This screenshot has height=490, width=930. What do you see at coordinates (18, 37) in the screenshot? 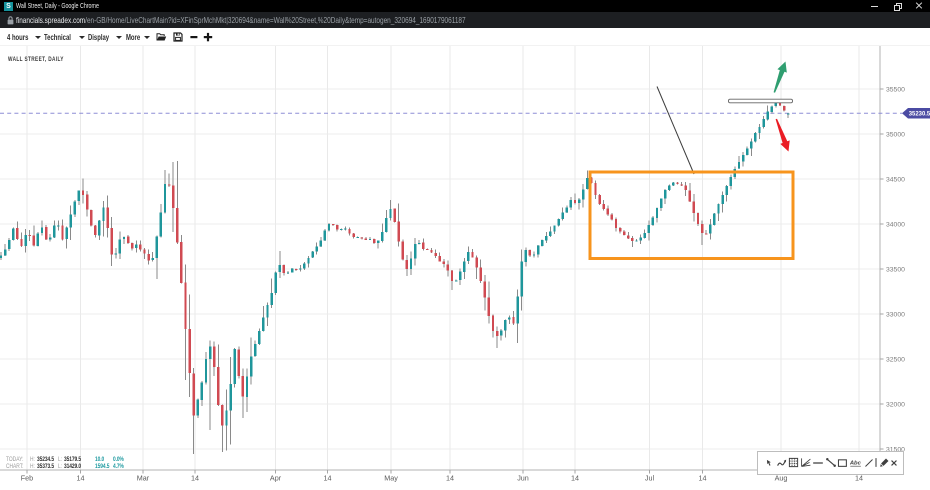
I see `timeframe-menu-label: 4 hours` at bounding box center [18, 37].